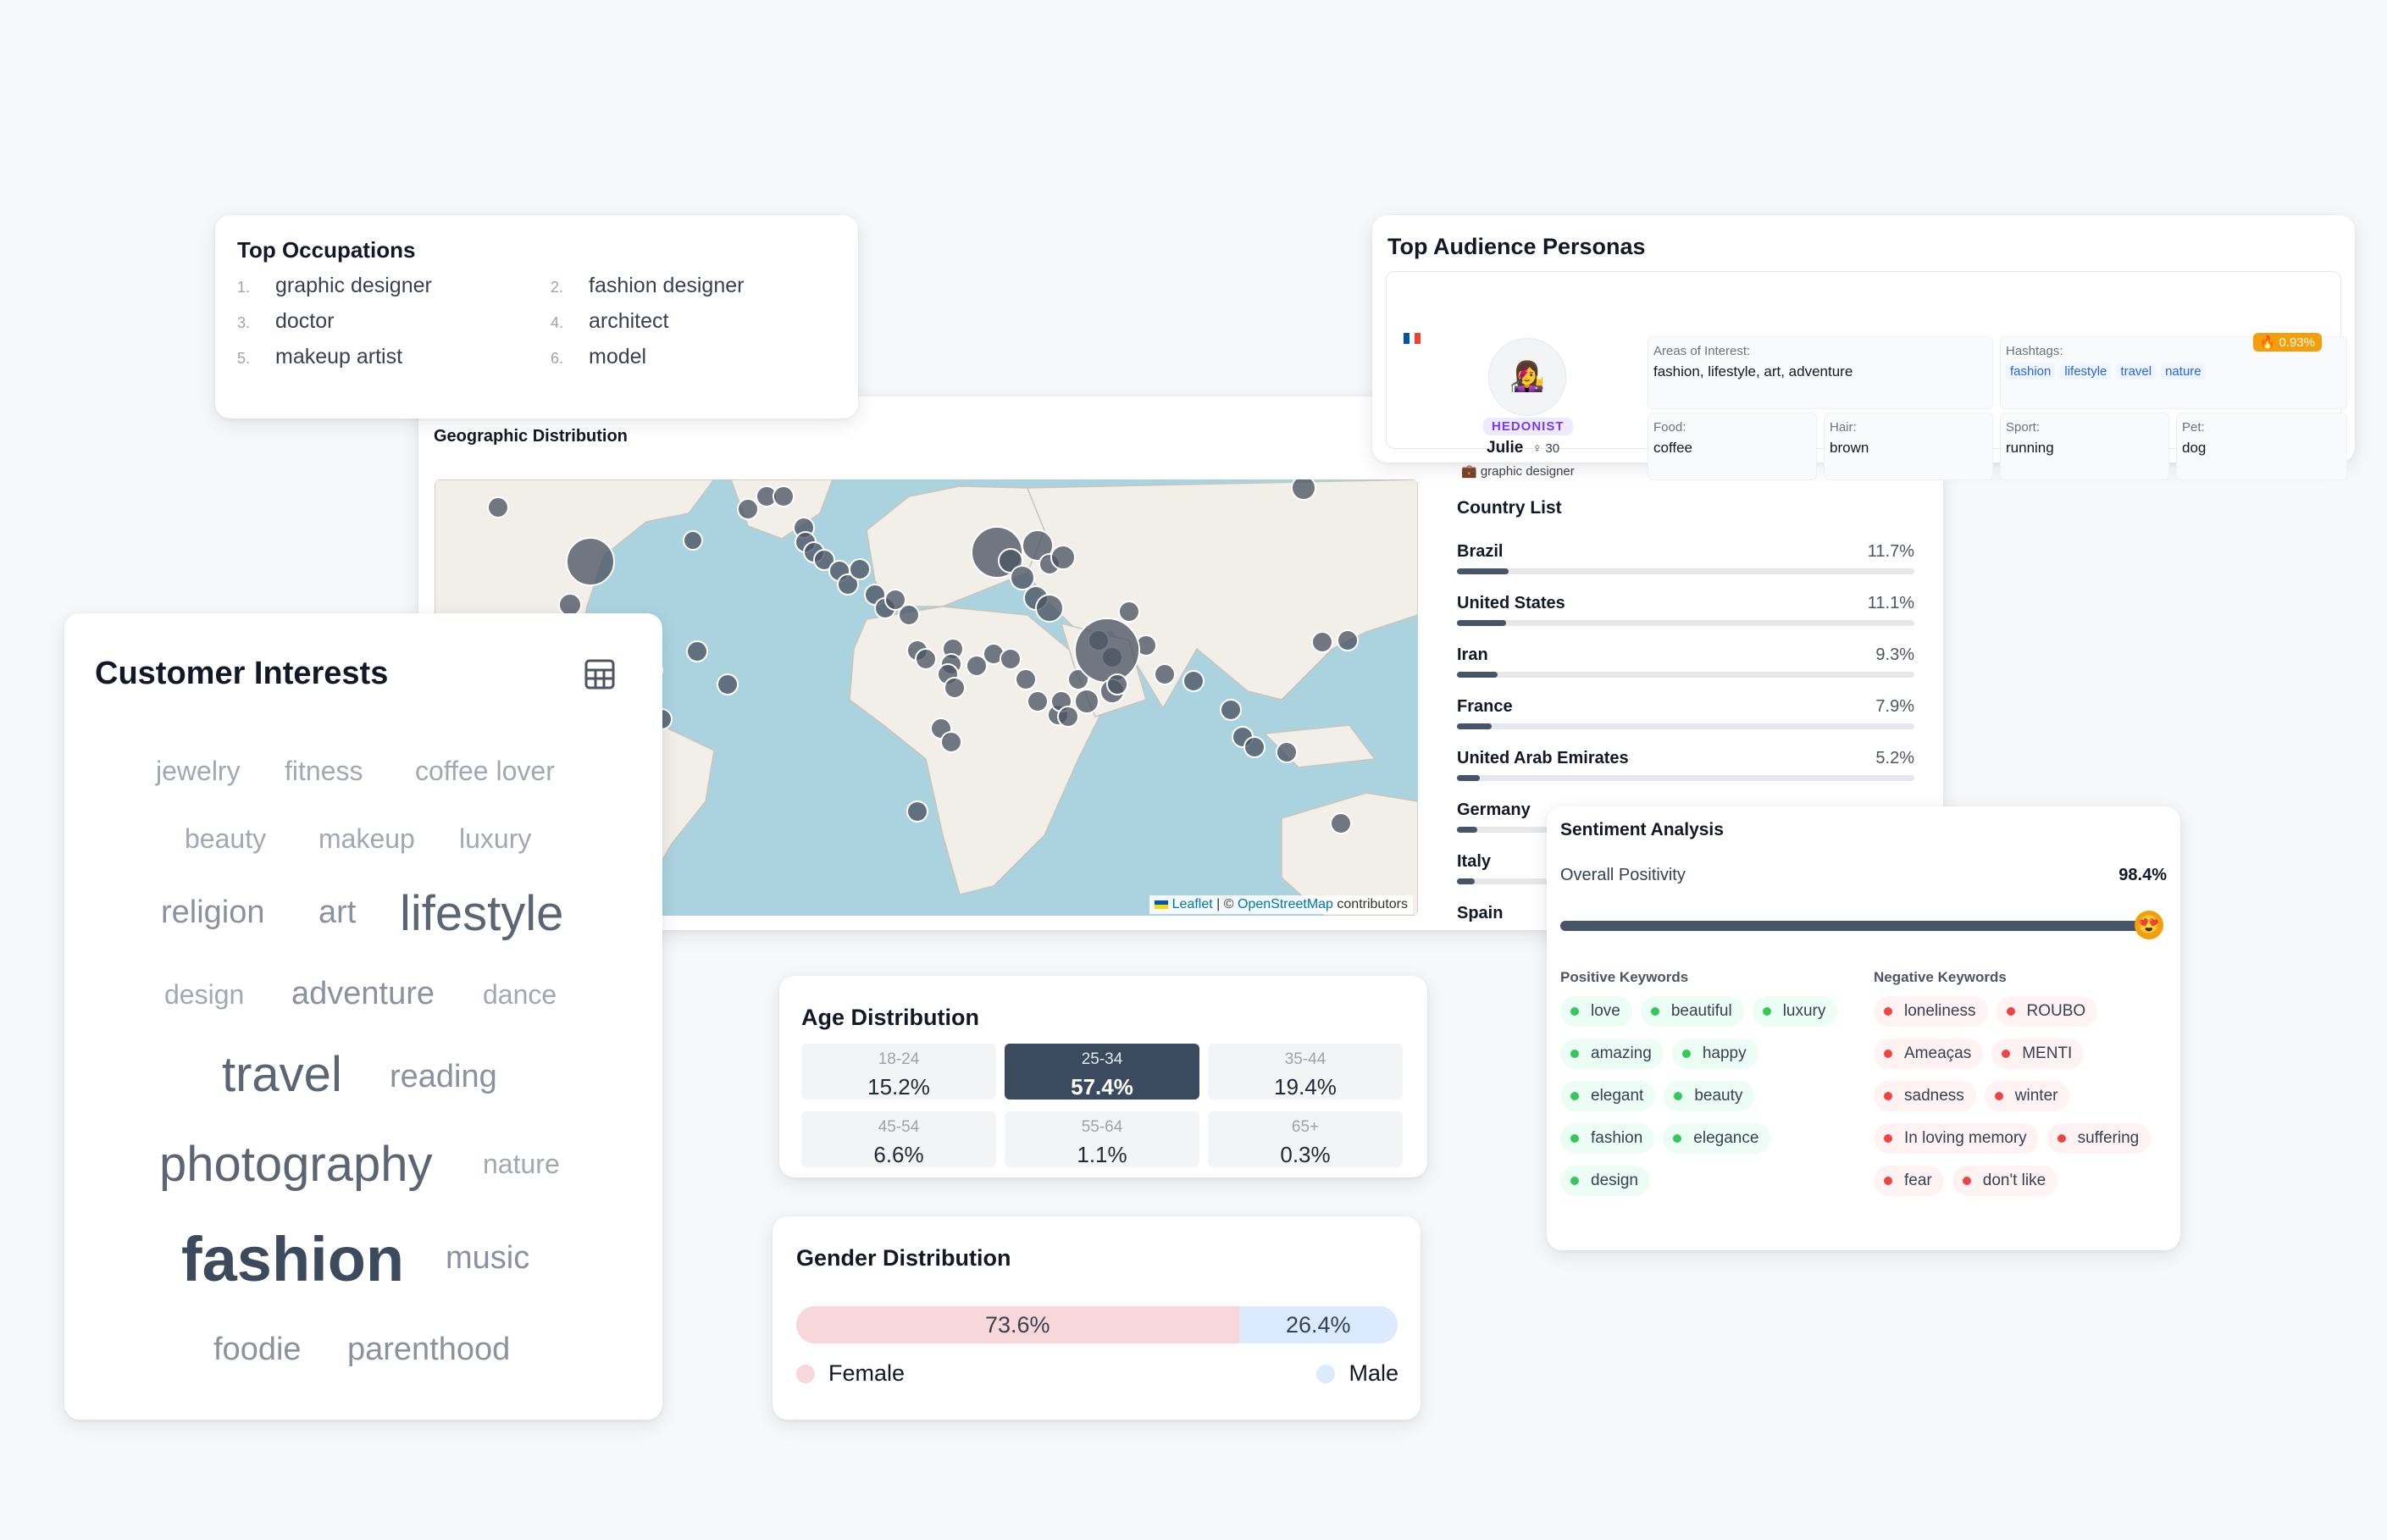 This screenshot has height=1540, width=2387. I want to click on negative-keyword: fear, so click(1909, 1181).